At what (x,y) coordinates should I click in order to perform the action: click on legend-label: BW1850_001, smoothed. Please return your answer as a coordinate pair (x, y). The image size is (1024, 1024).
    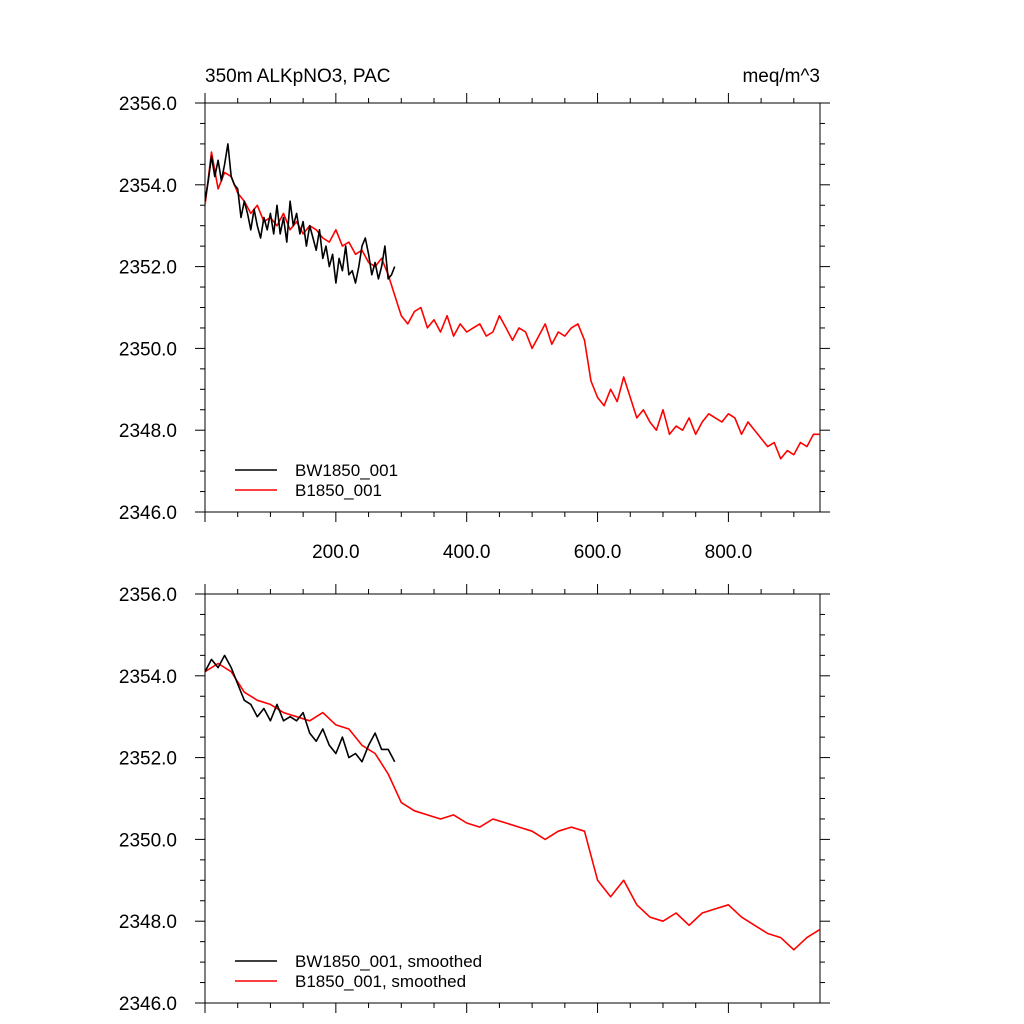
    Looking at the image, I should click on (388, 961).